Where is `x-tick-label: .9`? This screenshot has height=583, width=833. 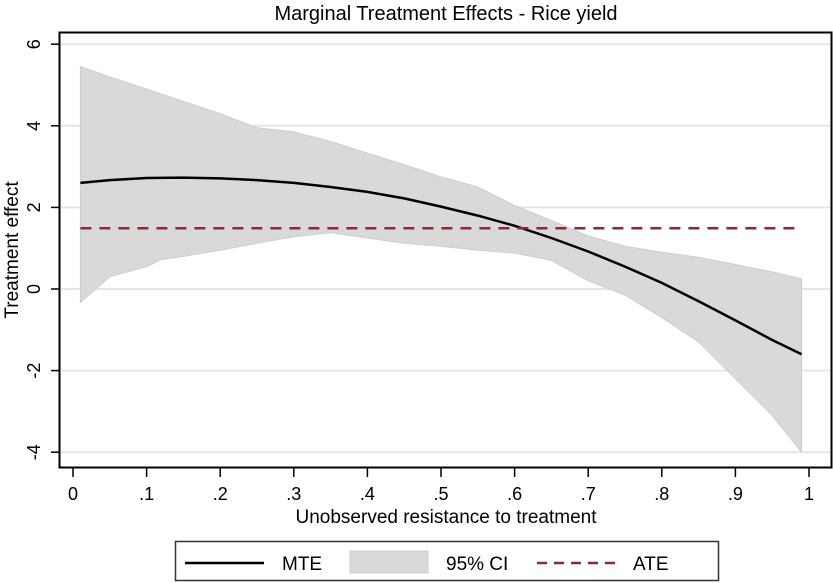
x-tick-label: .9 is located at coordinates (735, 494).